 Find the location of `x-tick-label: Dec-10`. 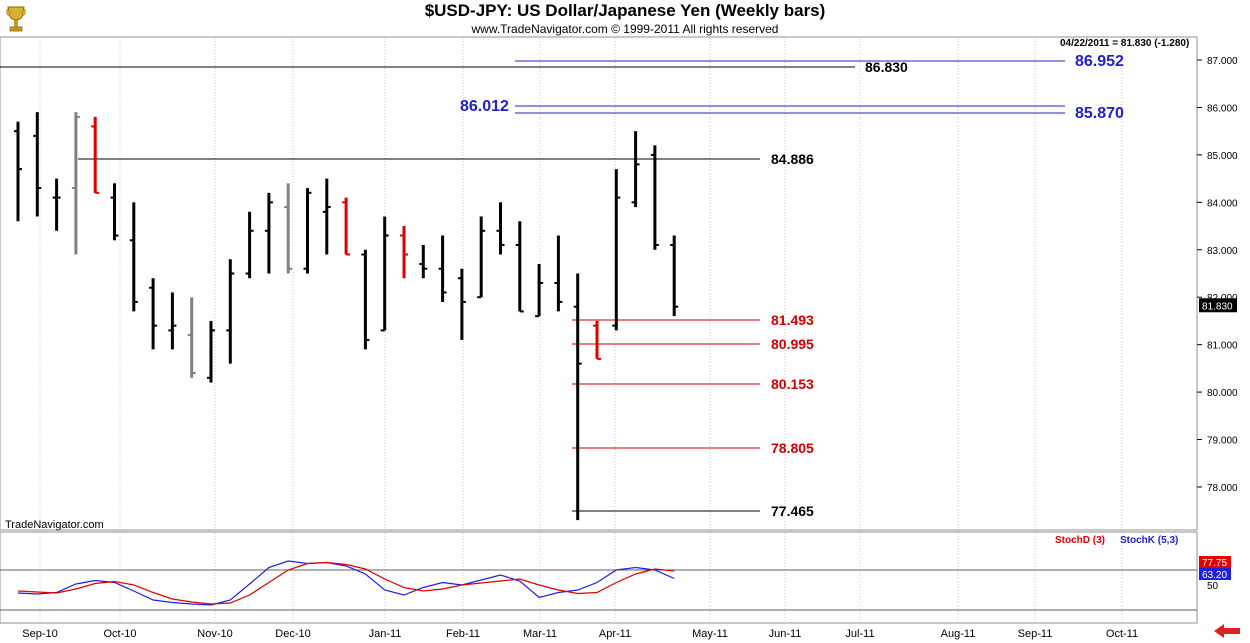

x-tick-label: Dec-10 is located at coordinates (292, 634).